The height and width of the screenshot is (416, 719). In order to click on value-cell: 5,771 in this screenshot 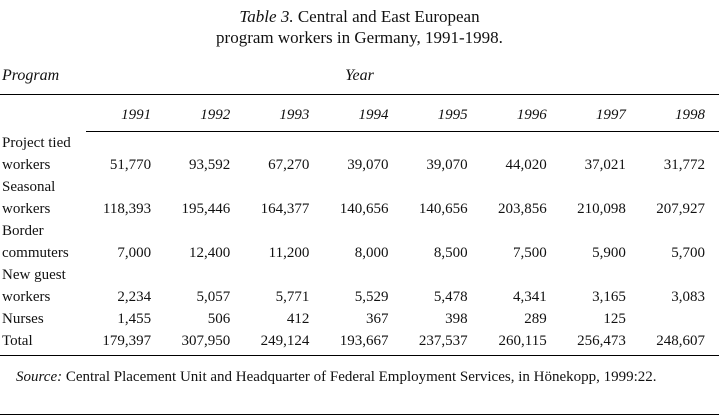, I will do `click(292, 296)`.